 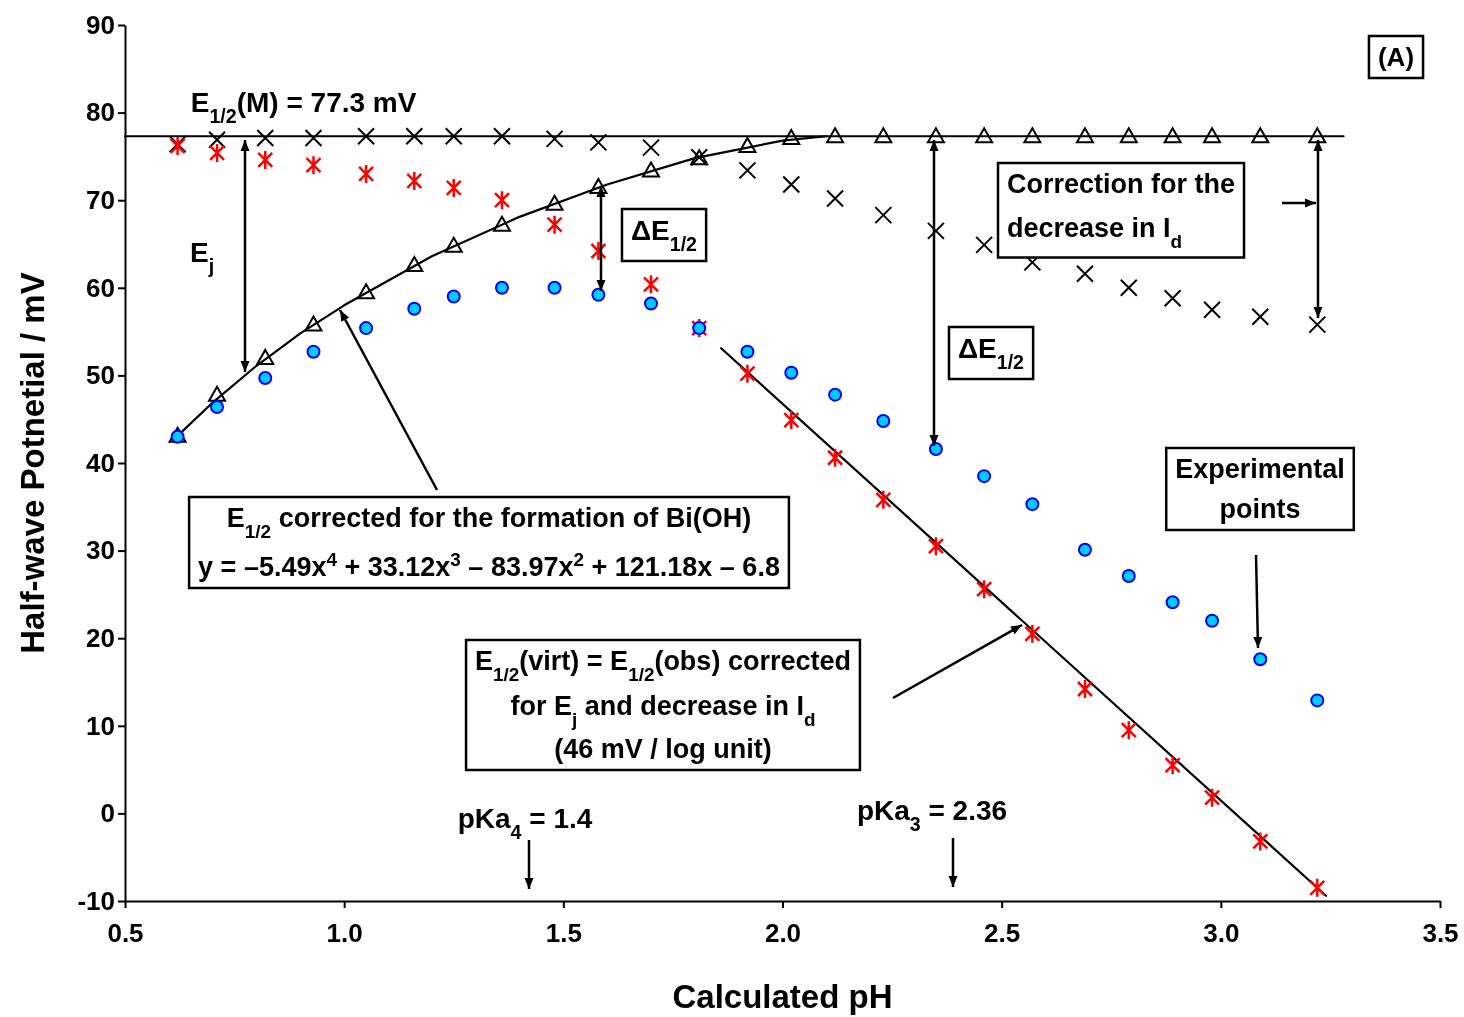 What do you see at coordinates (563, 933) in the screenshot?
I see `x-tick-label: 1.5` at bounding box center [563, 933].